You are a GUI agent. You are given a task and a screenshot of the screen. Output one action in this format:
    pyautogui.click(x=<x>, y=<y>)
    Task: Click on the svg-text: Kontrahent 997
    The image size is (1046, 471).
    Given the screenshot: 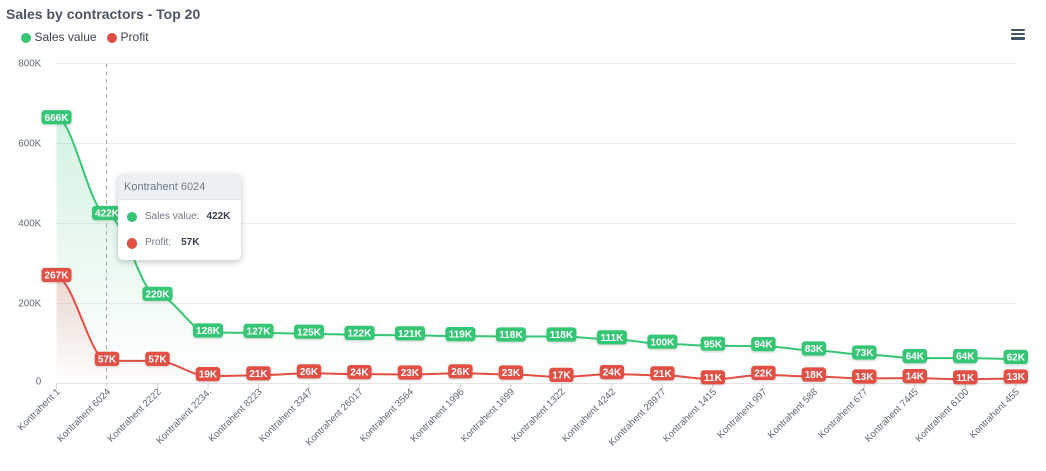 What is the action you would take?
    pyautogui.click(x=742, y=414)
    